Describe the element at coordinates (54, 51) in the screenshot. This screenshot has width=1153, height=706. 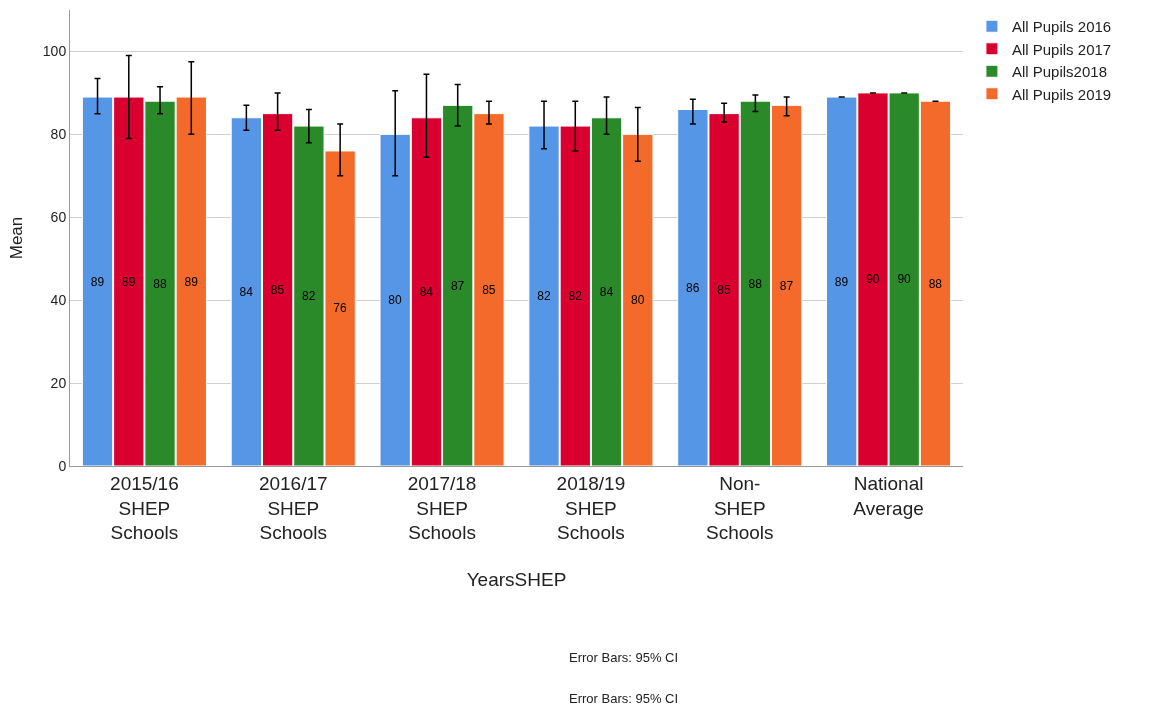
I see `y-tick-label: 100` at that location.